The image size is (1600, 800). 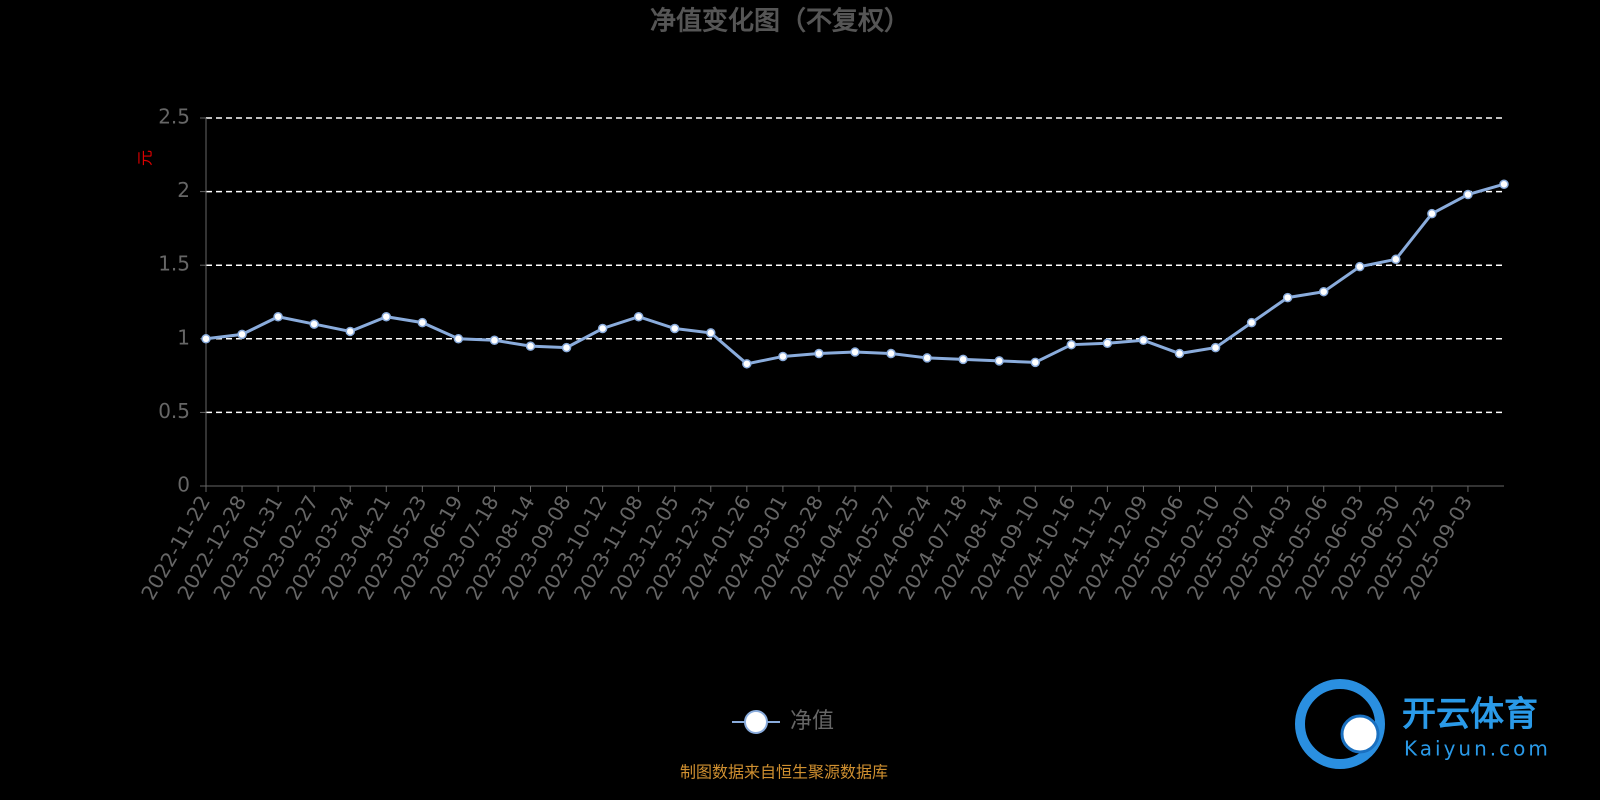 What do you see at coordinates (183, 485) in the screenshot?
I see `y-tick-label: 0` at bounding box center [183, 485].